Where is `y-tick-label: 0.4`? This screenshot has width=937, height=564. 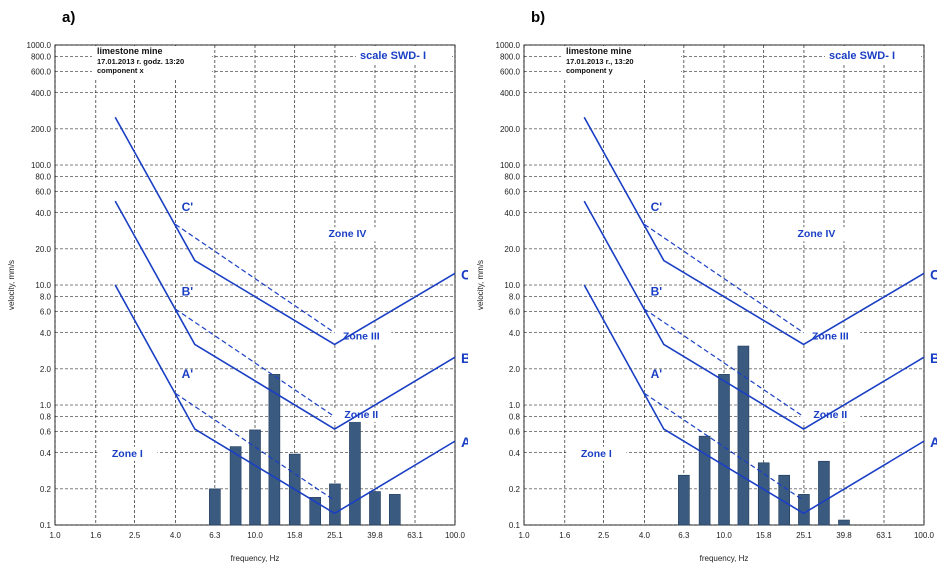 y-tick-label: 0.4 is located at coordinates (46, 453).